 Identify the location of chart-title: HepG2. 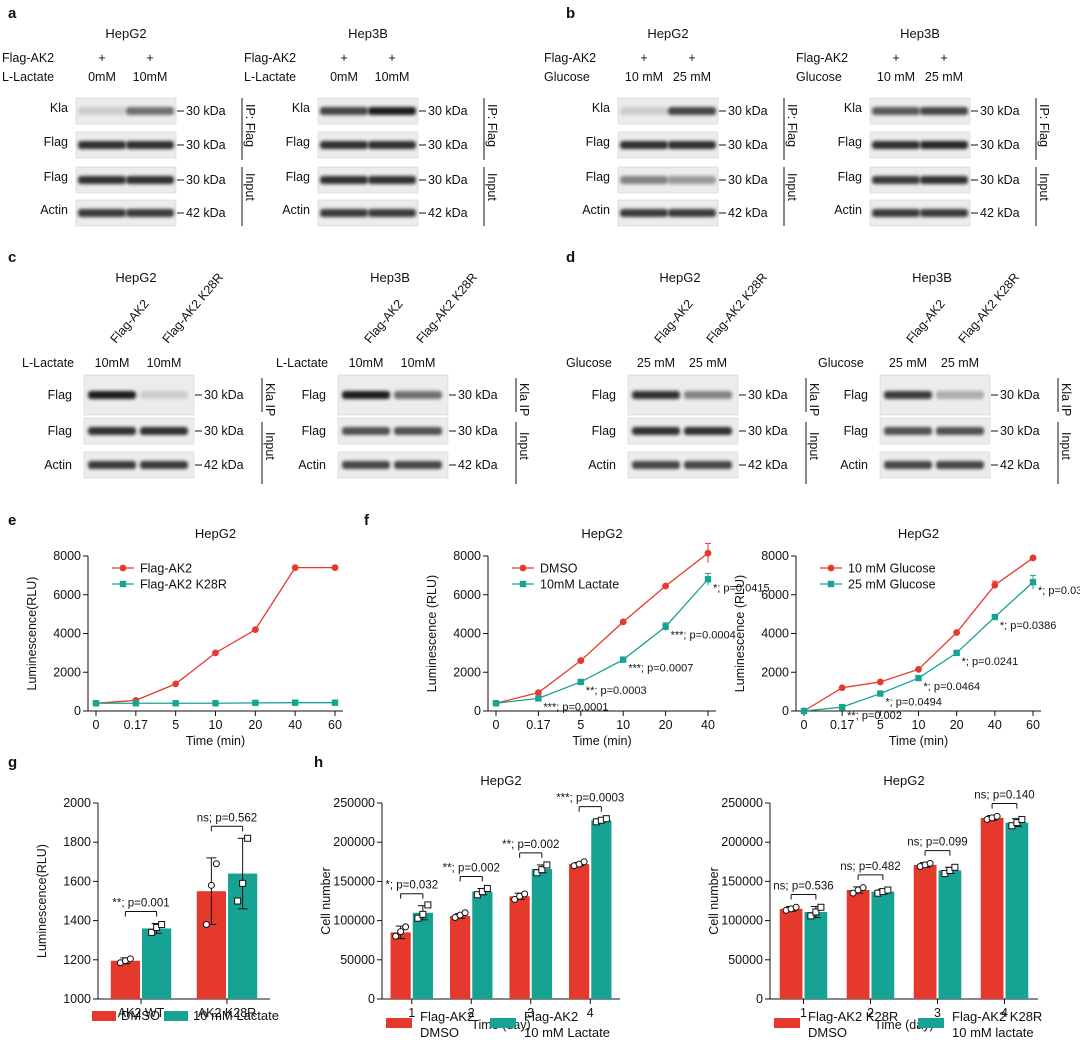
(601, 533).